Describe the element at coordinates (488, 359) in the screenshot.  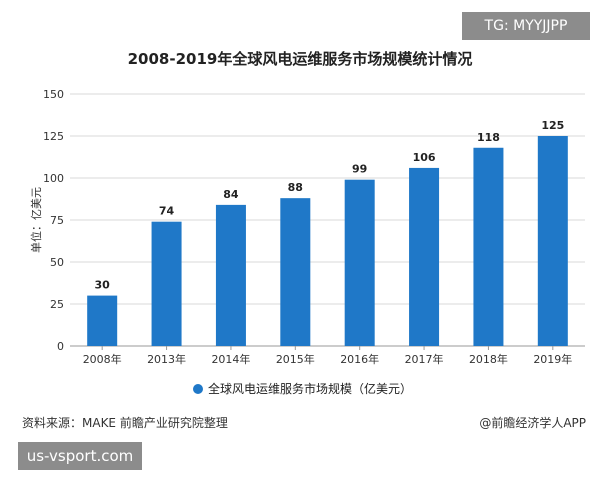
I see `x-tick-label: 2018年` at that location.